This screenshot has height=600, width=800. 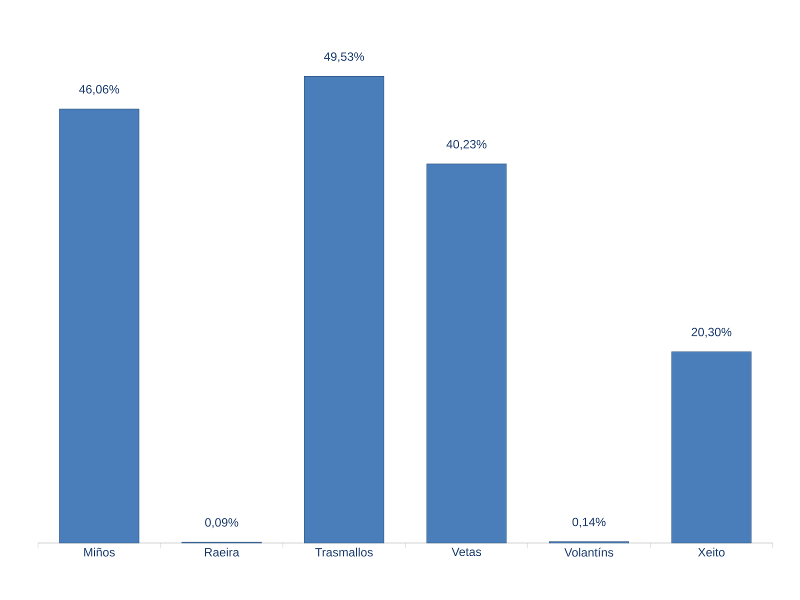 I want to click on data-label: 46,06%, so click(x=99, y=90).